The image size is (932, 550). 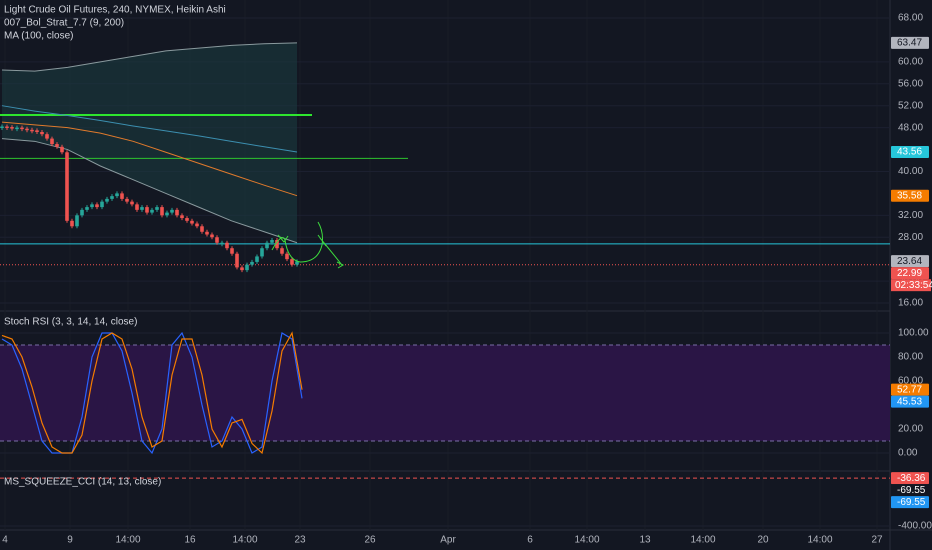 What do you see at coordinates (910, 429) in the screenshot?
I see `y-tick-label: 20.00` at bounding box center [910, 429].